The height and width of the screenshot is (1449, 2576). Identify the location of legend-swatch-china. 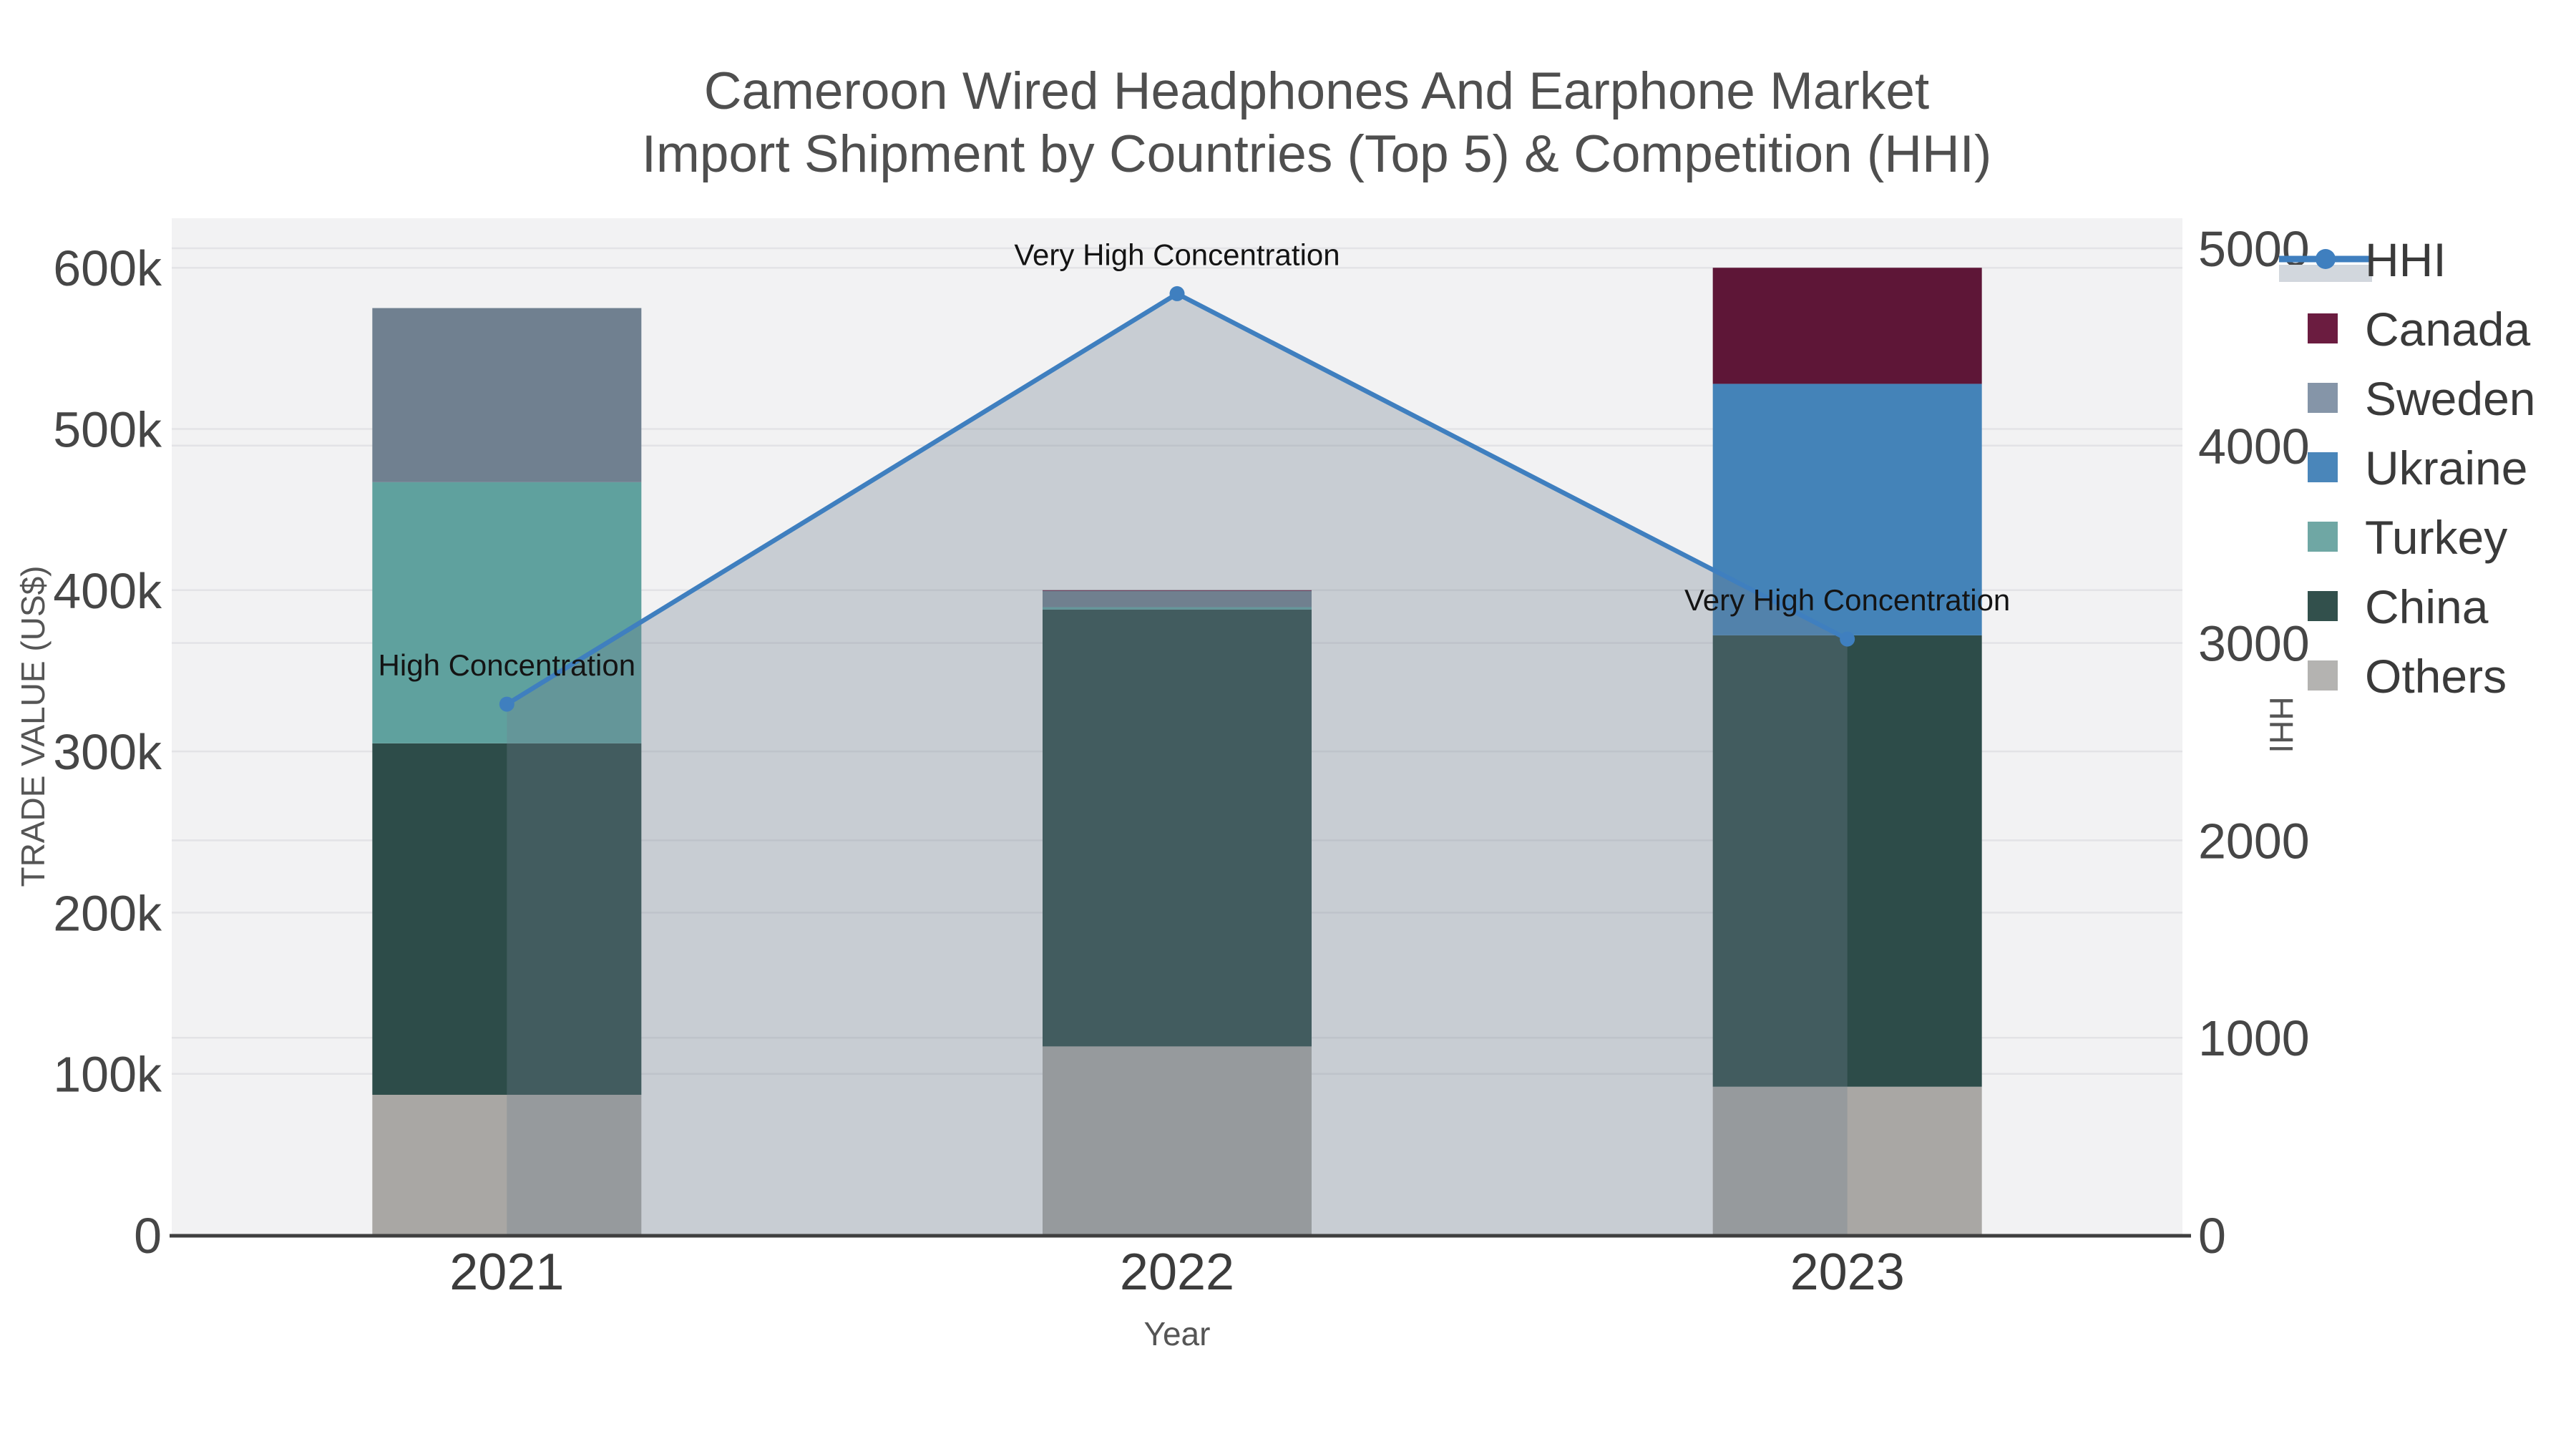
(2323, 606).